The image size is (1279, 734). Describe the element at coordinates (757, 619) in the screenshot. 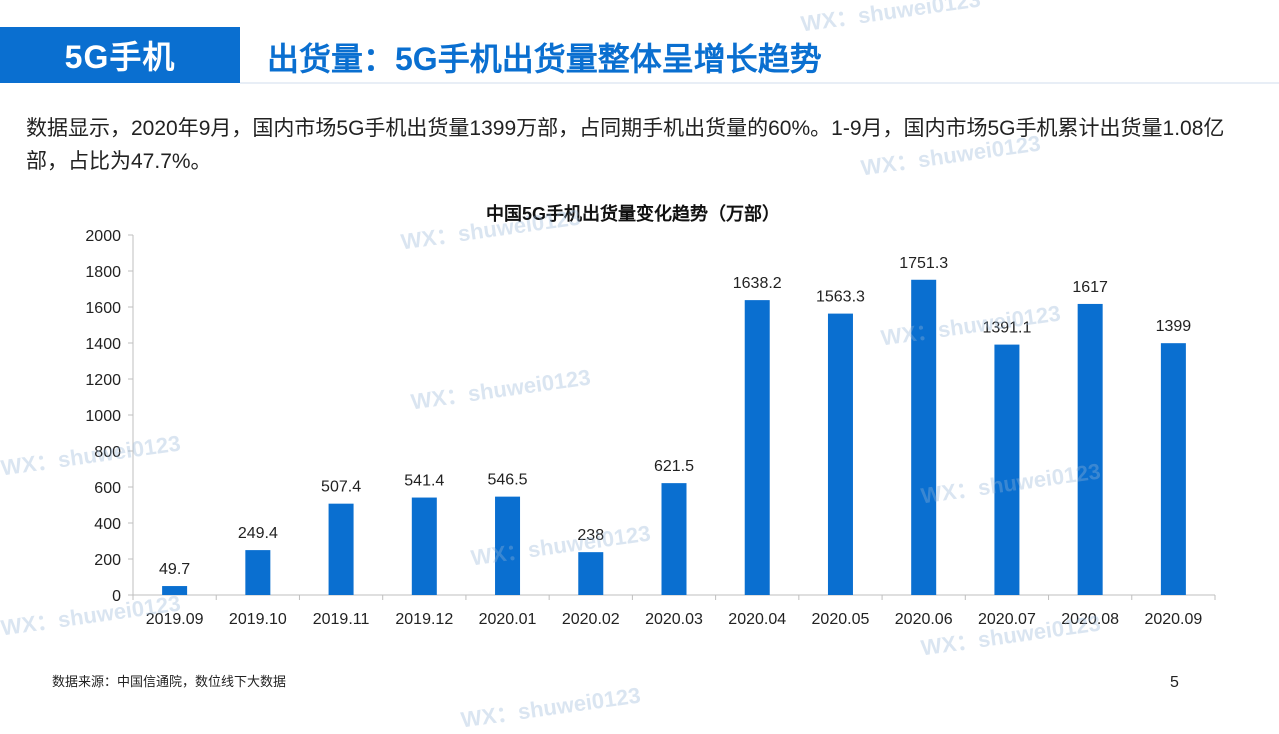

I see `x-tick-label: 2020.04` at that location.